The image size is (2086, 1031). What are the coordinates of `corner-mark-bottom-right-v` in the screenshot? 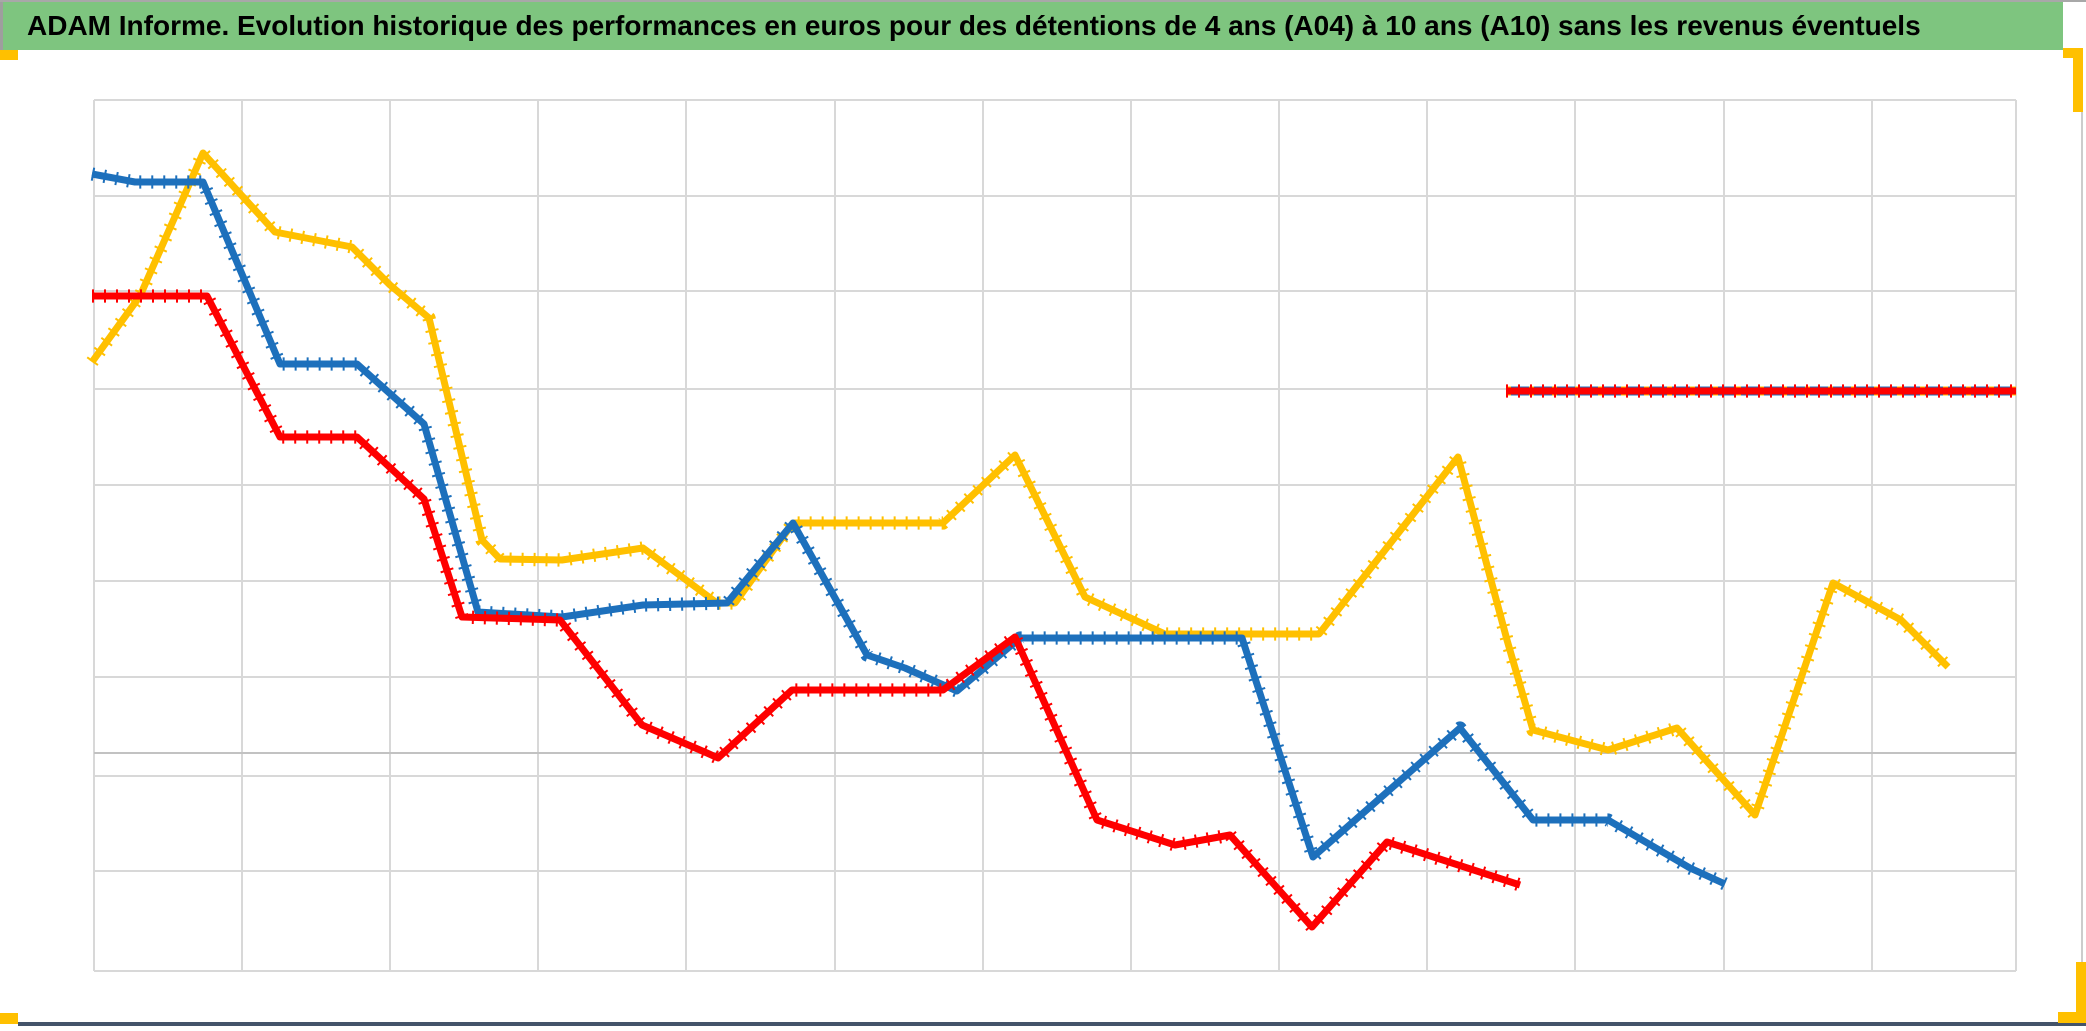 It's located at (2081, 992).